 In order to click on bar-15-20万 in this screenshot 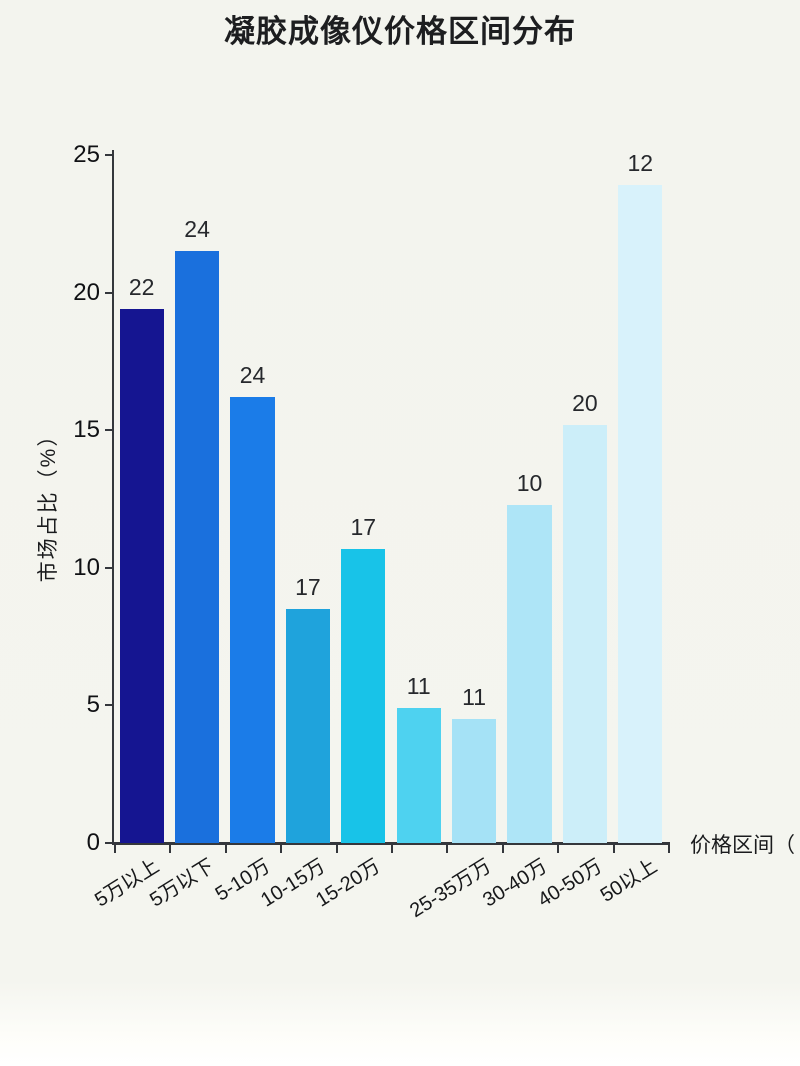, I will do `click(363, 695)`.